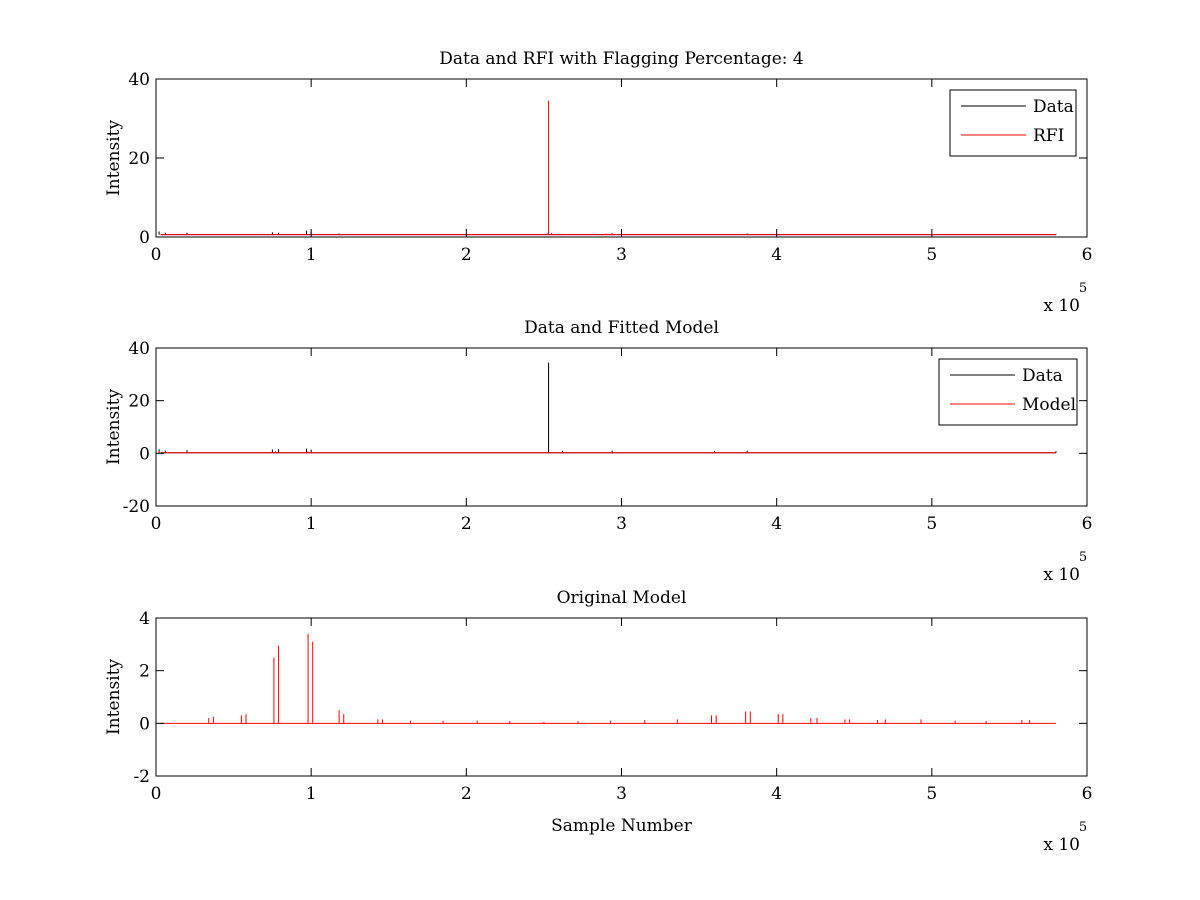 Image resolution: width=1200 pixels, height=900 pixels. Describe the element at coordinates (622, 598) in the screenshot. I see `chart-title: Original Model` at that location.